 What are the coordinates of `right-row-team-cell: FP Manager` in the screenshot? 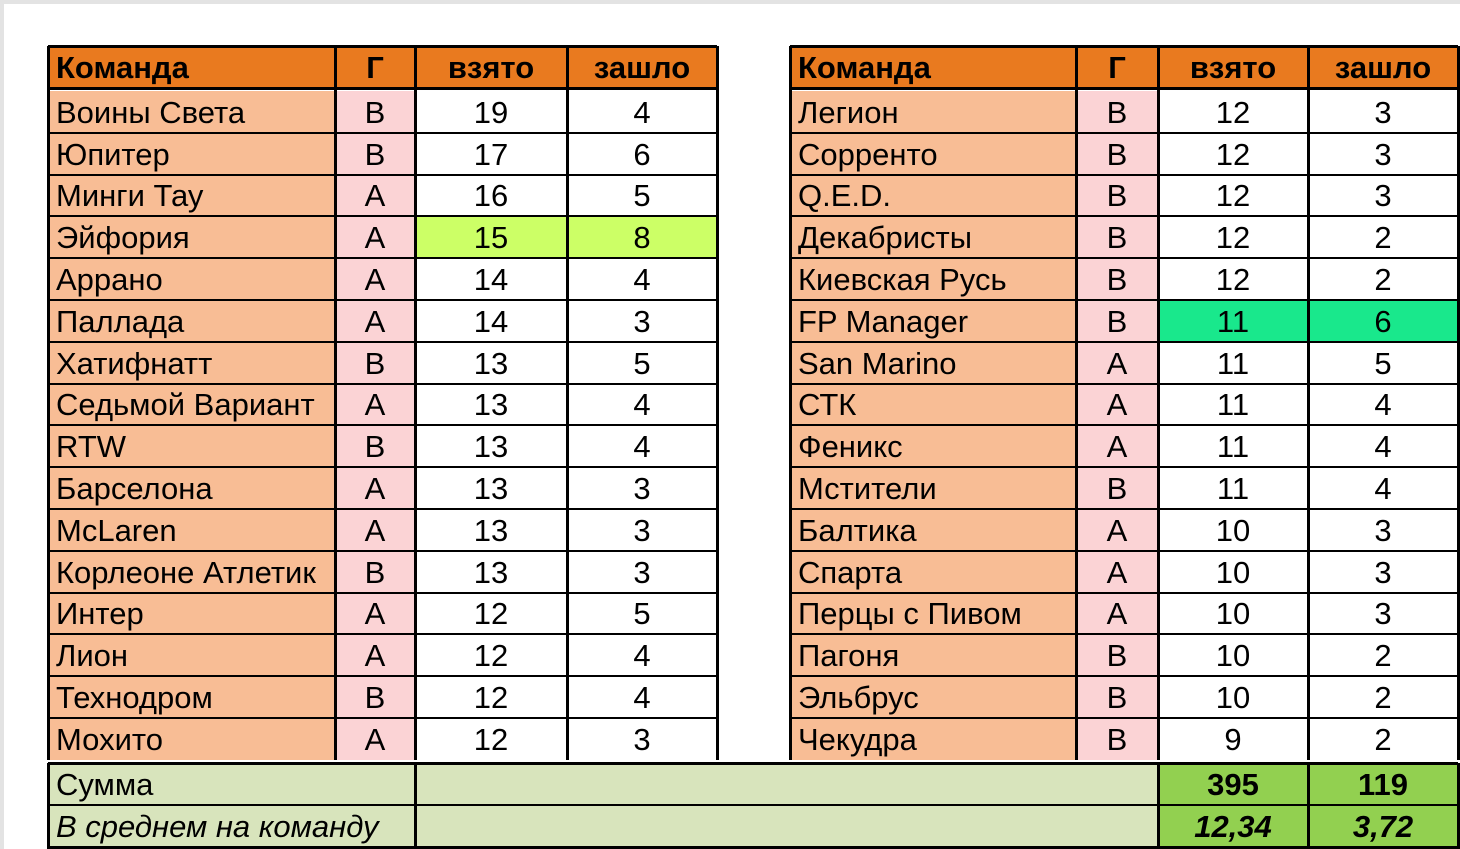 It's located at (933, 321).